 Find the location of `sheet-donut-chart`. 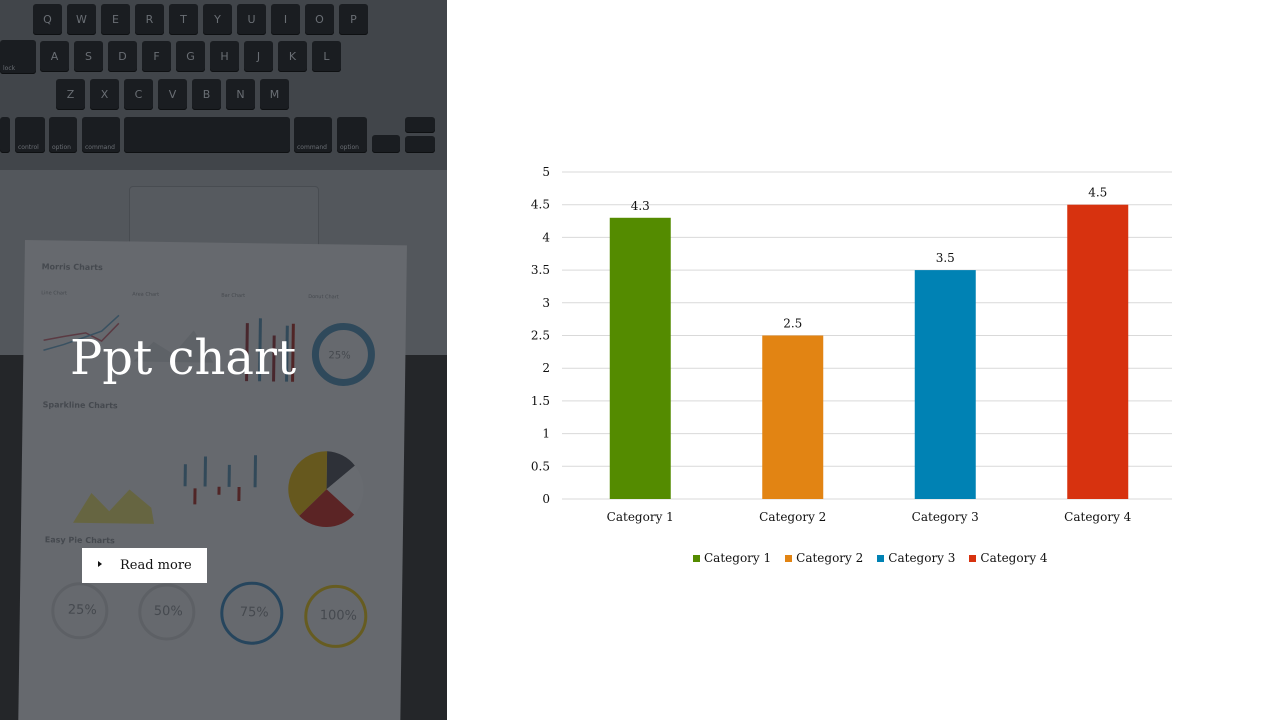

sheet-donut-chart is located at coordinates (343, 354).